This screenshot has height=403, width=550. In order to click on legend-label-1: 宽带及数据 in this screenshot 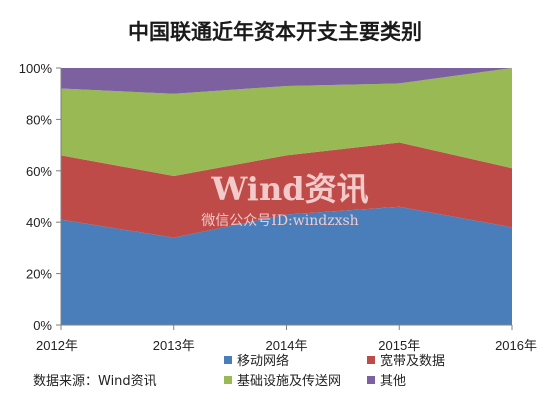, I will do `click(412, 361)`.